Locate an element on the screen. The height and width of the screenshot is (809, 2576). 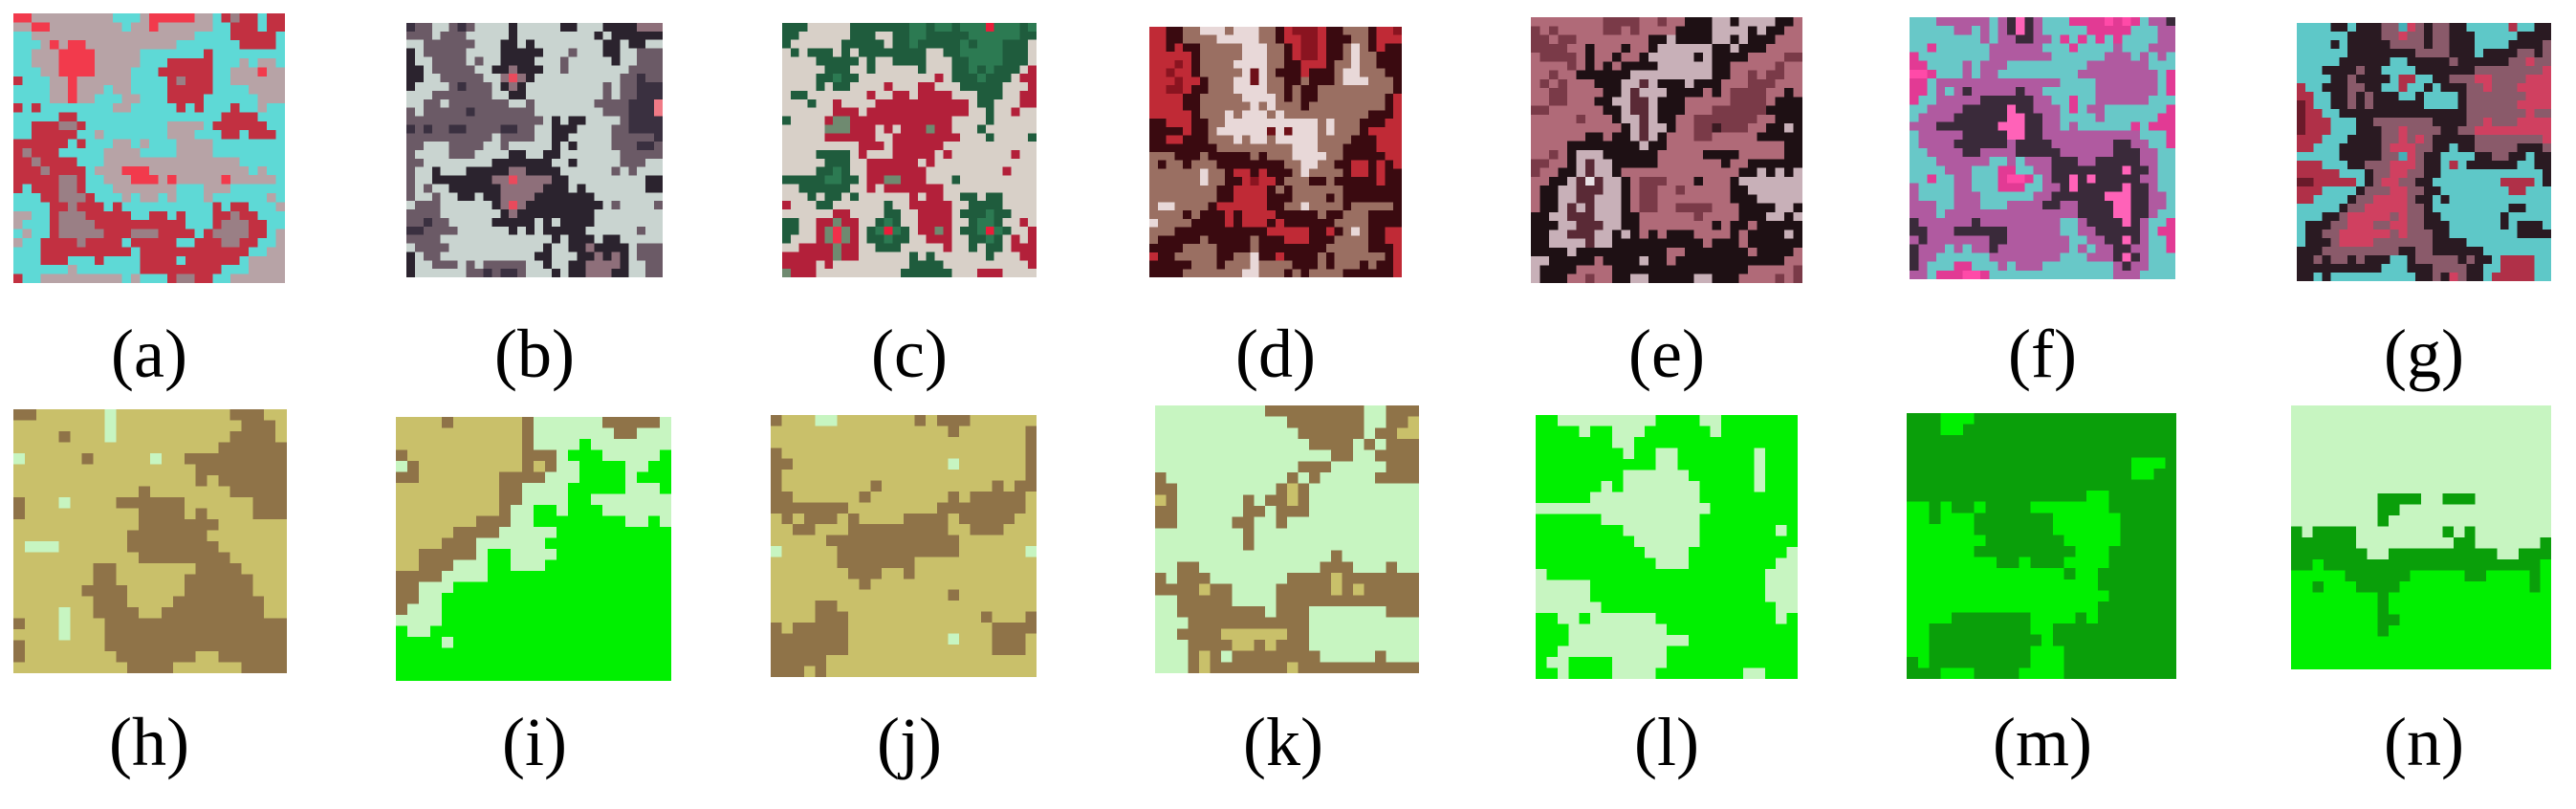
caption-m: (m) is located at coordinates (2043, 742).